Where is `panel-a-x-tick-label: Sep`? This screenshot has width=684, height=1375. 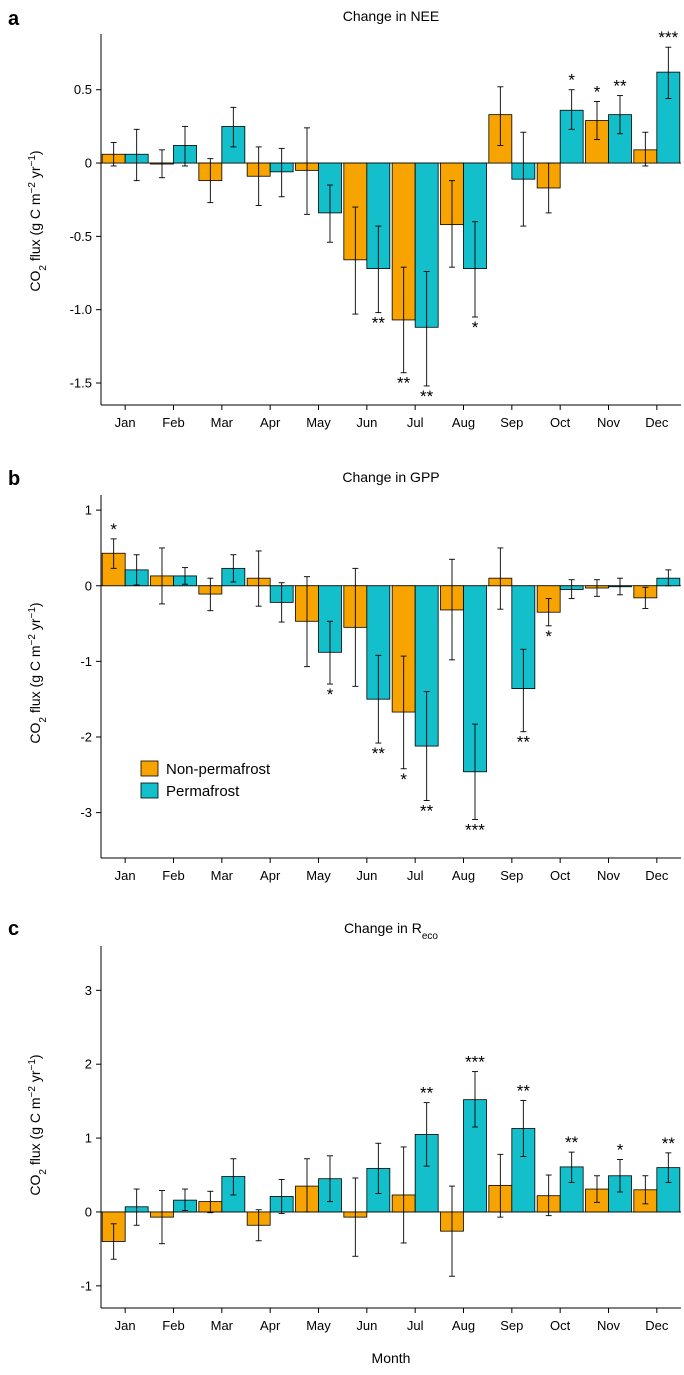
panel-a-x-tick-label: Sep is located at coordinates (511, 422).